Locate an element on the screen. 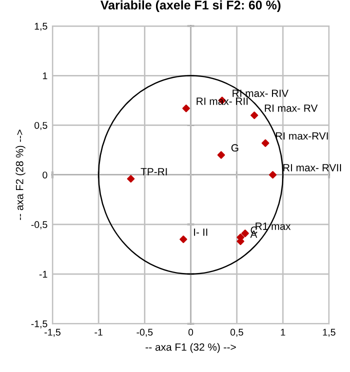 The height and width of the screenshot is (372, 350). annotation: G is located at coordinates (234, 148).